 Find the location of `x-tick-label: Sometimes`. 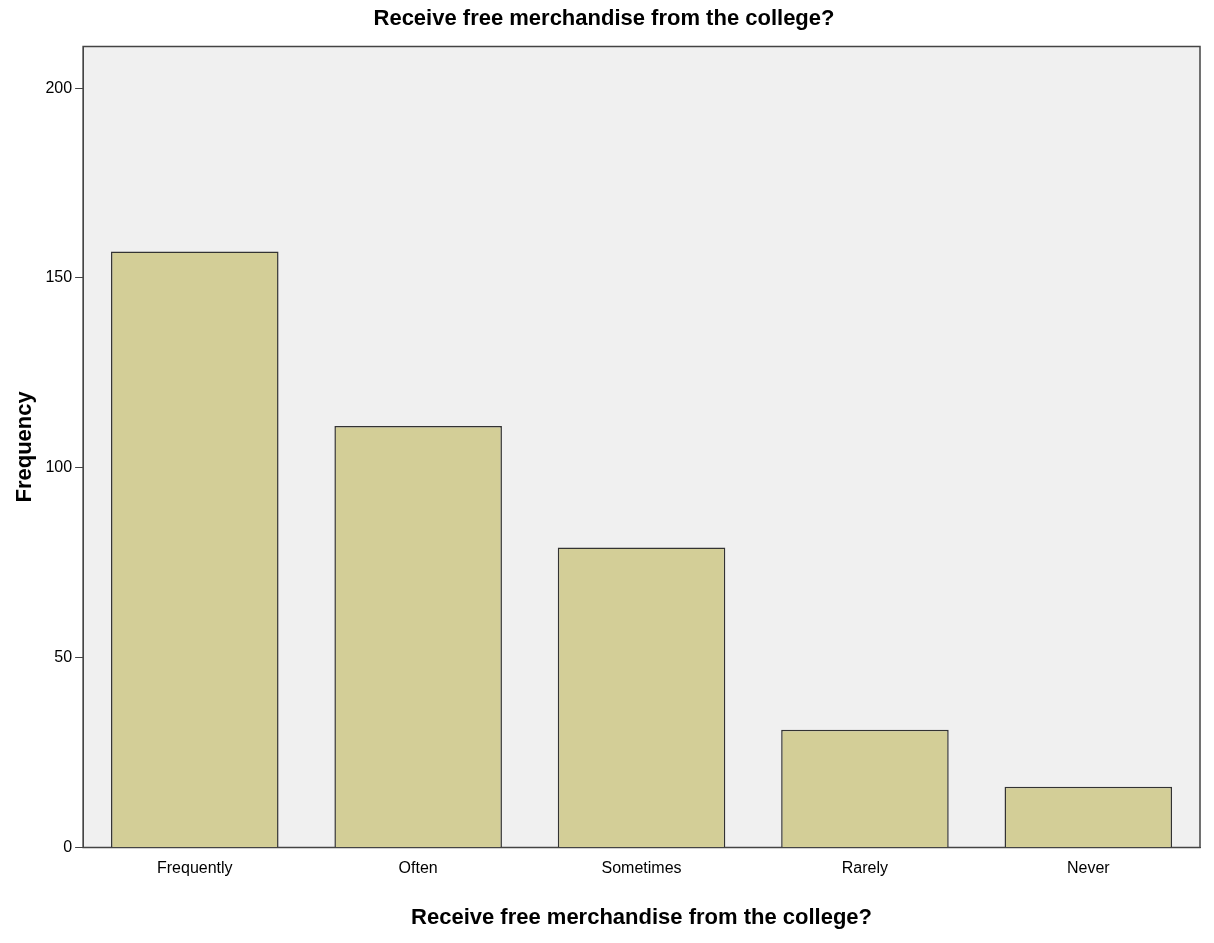

x-tick-label: Sometimes is located at coordinates (641, 868).